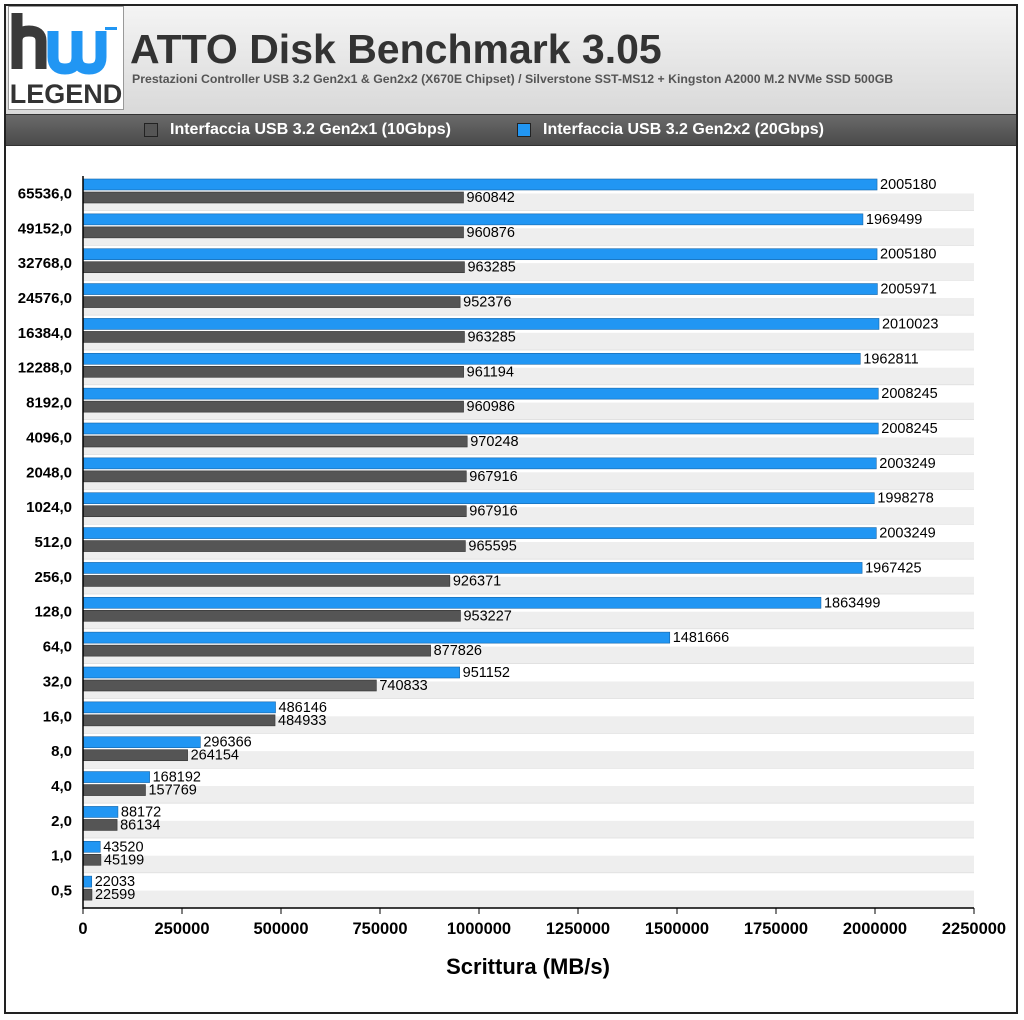  Describe the element at coordinates (177, 778) in the screenshot. I see `data-label-gen2x2: 168192` at that location.